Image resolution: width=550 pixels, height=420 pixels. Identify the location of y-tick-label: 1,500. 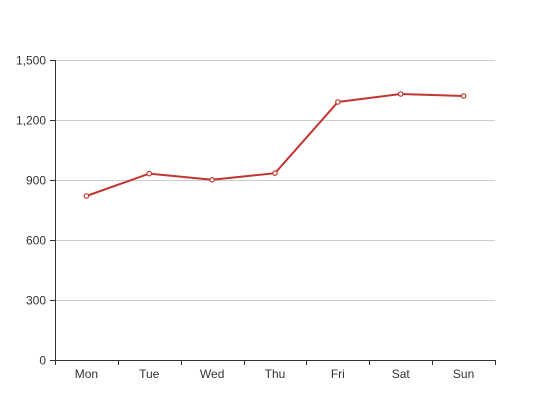
(31, 61).